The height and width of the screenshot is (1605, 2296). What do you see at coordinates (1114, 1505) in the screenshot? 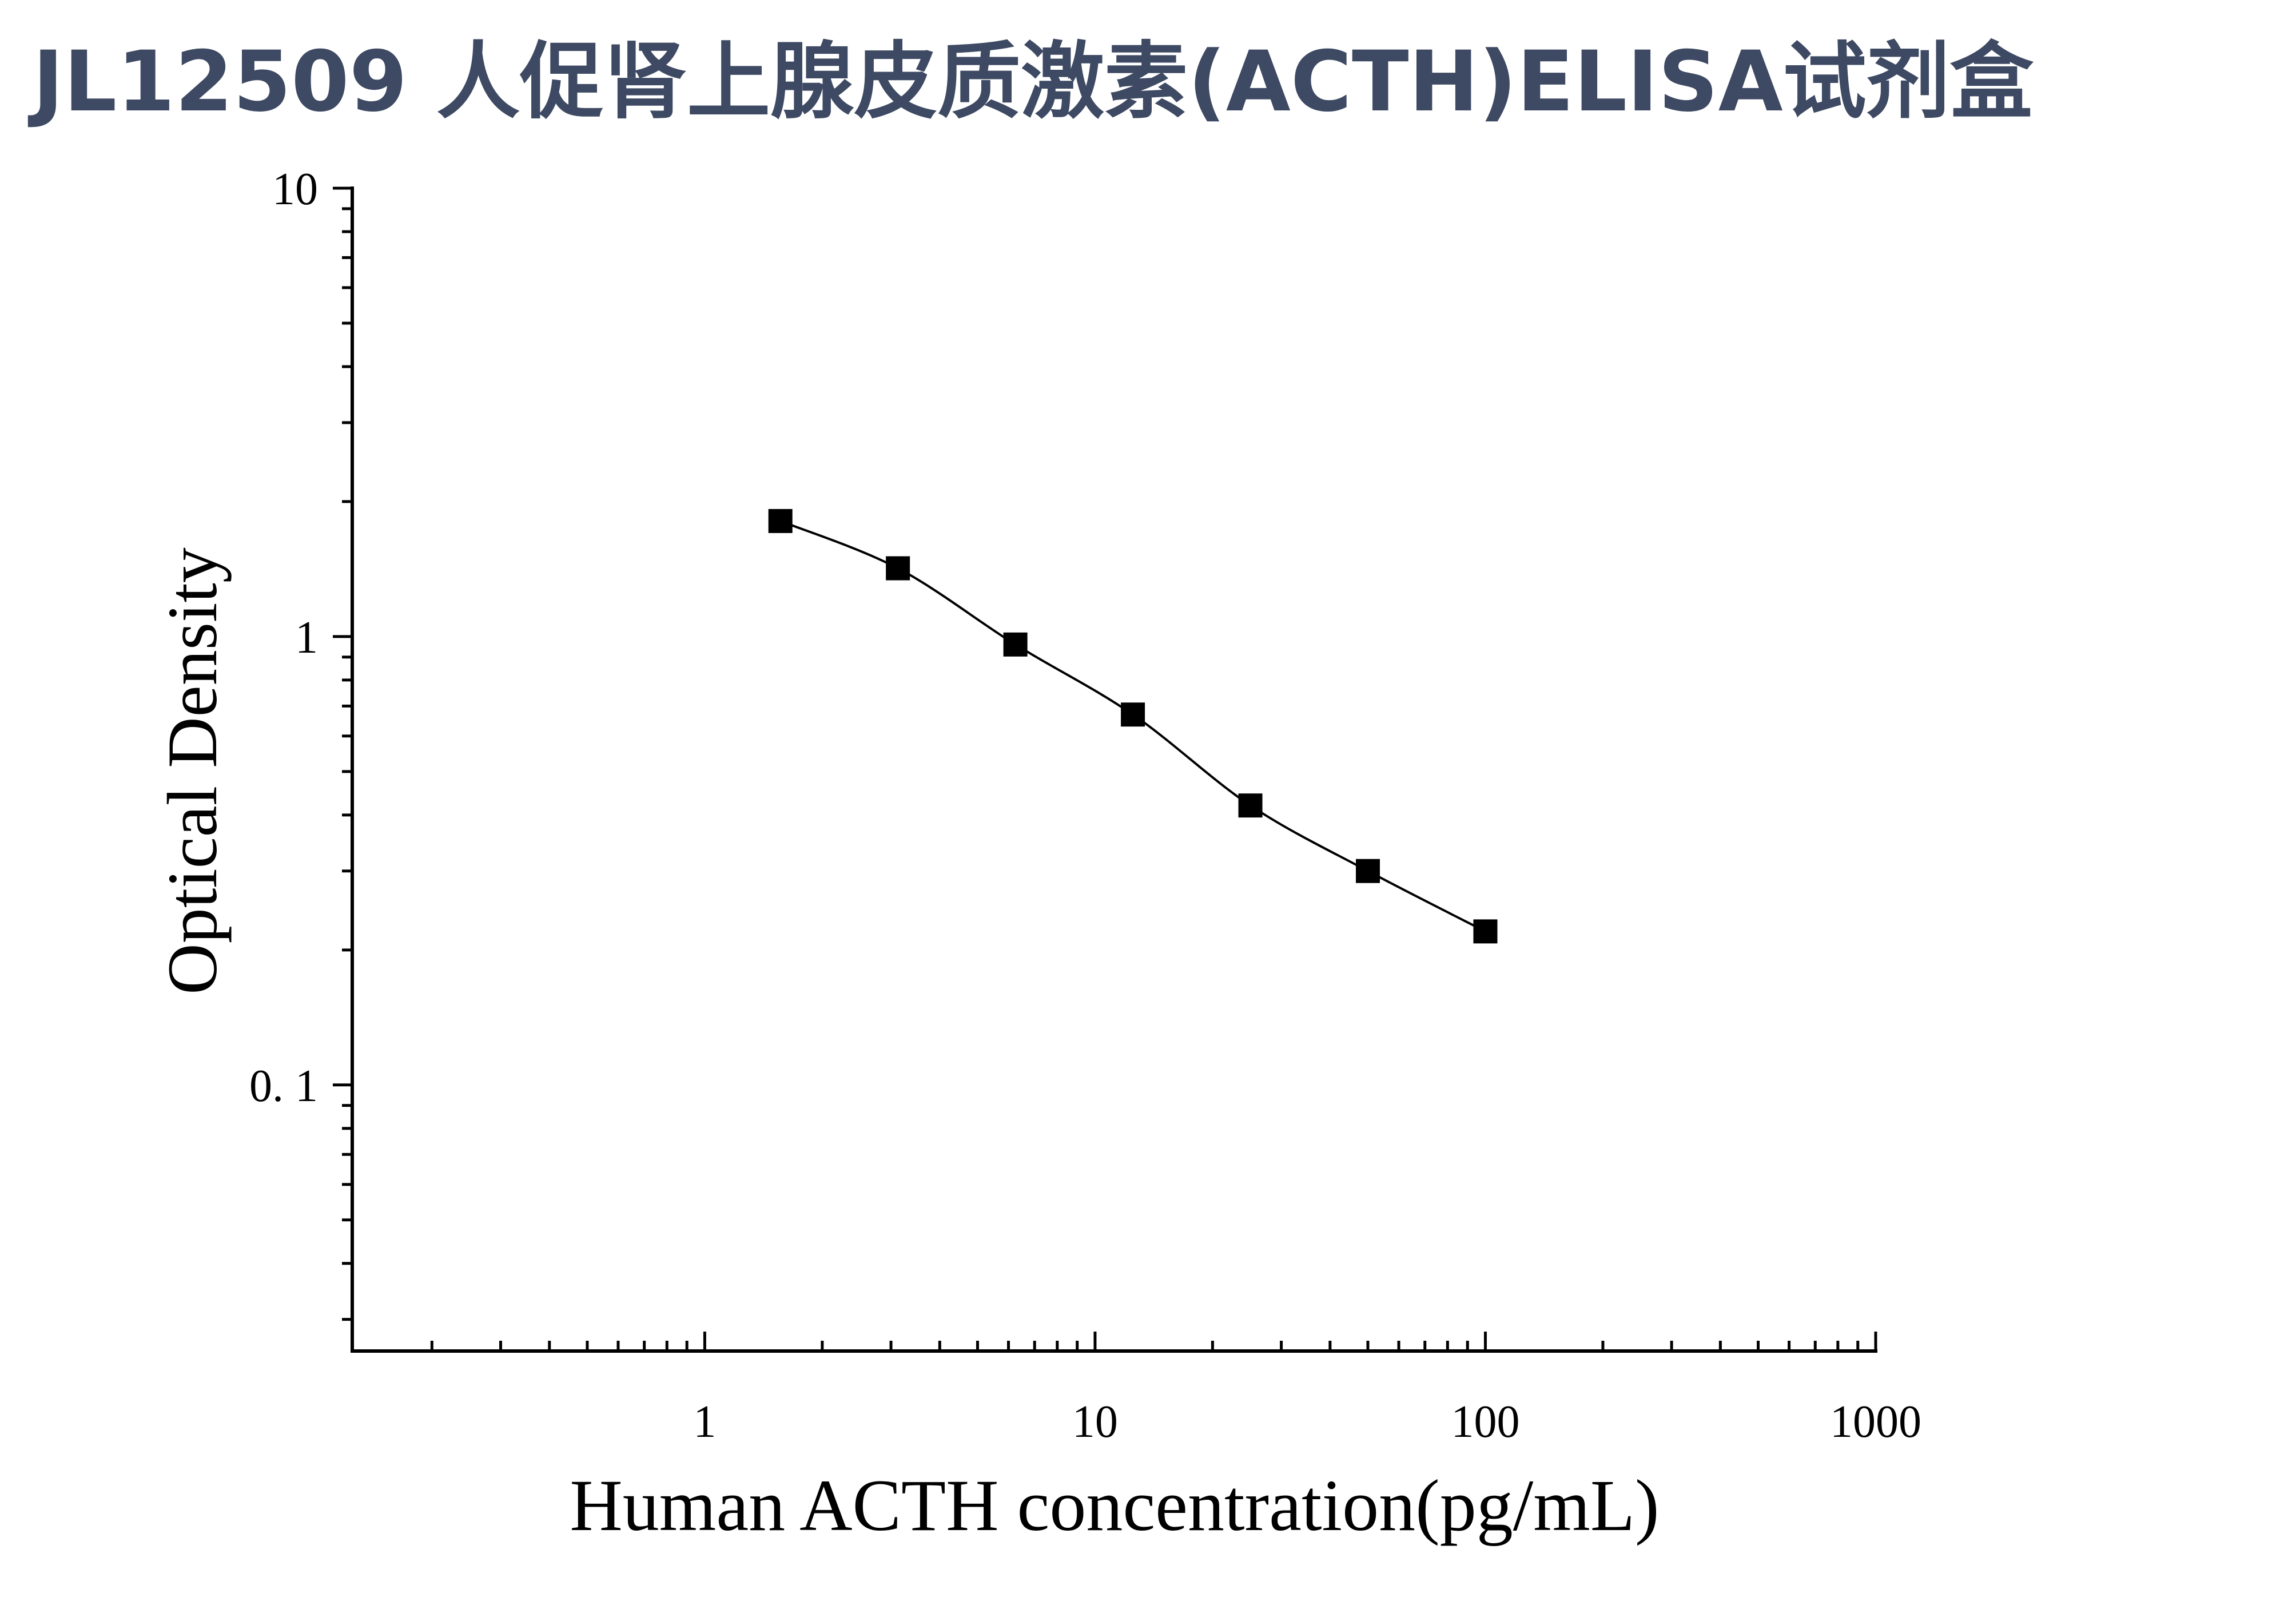
I see `x-axis-title: Human ACTH concentration(pg/mL)` at bounding box center [1114, 1505].